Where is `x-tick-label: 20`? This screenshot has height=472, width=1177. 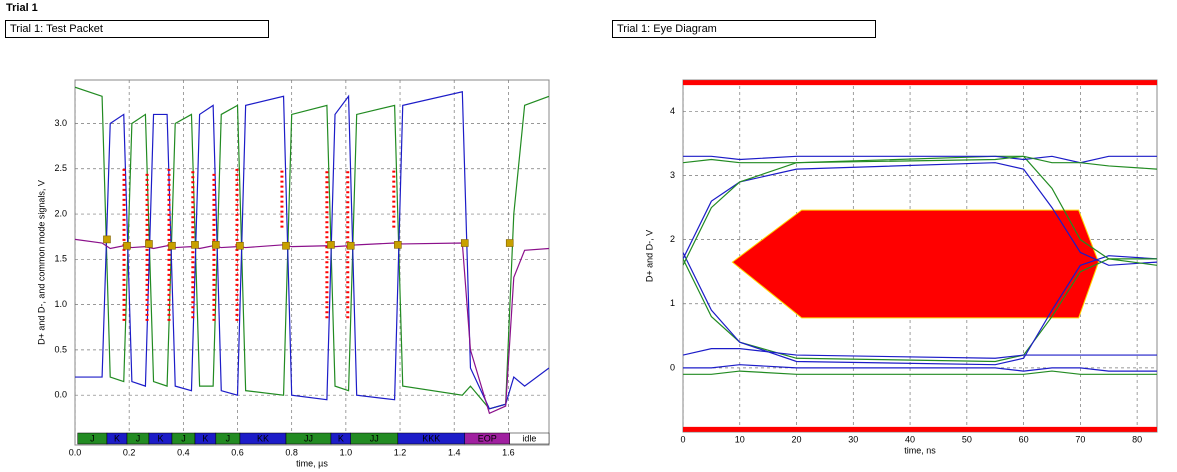 x-tick-label: 20 is located at coordinates (797, 439).